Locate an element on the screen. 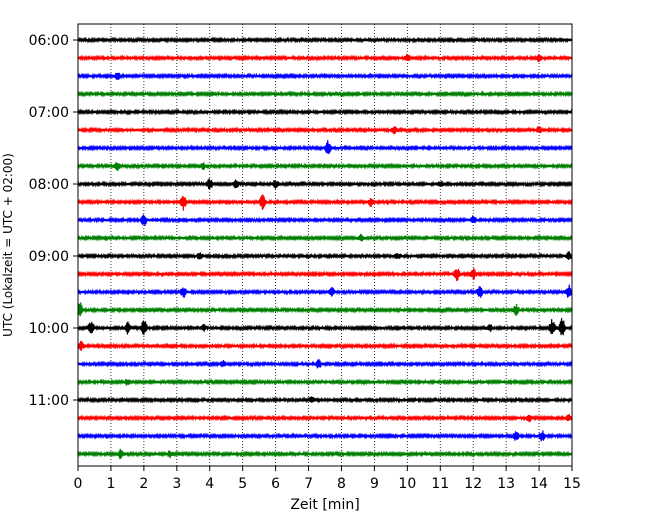 Image resolution: width=650 pixels, height=520 pixels. x-tick-label: 13 is located at coordinates (506, 484).